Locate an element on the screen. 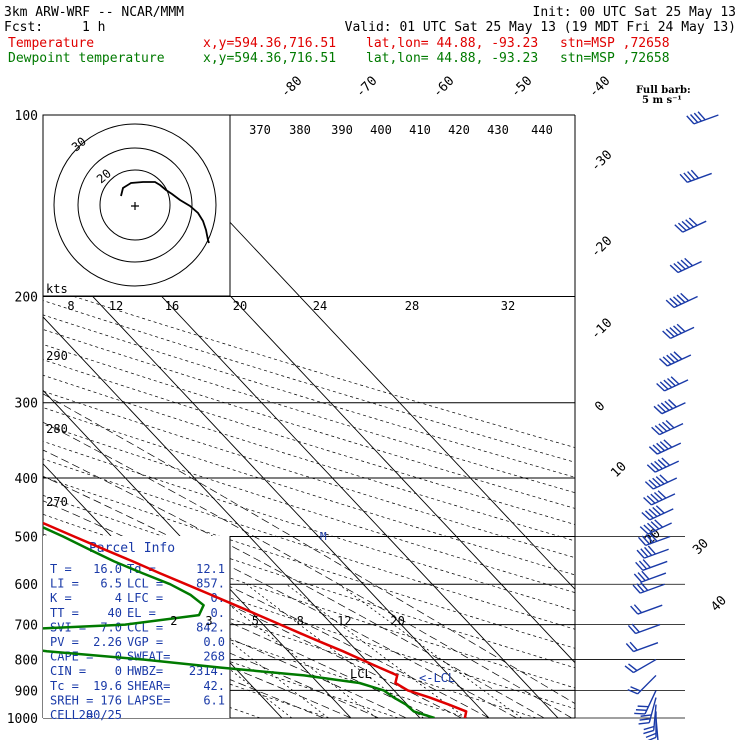 This screenshot has width=740, height=740. parcel-key: Tc = is located at coordinates (64, 686).